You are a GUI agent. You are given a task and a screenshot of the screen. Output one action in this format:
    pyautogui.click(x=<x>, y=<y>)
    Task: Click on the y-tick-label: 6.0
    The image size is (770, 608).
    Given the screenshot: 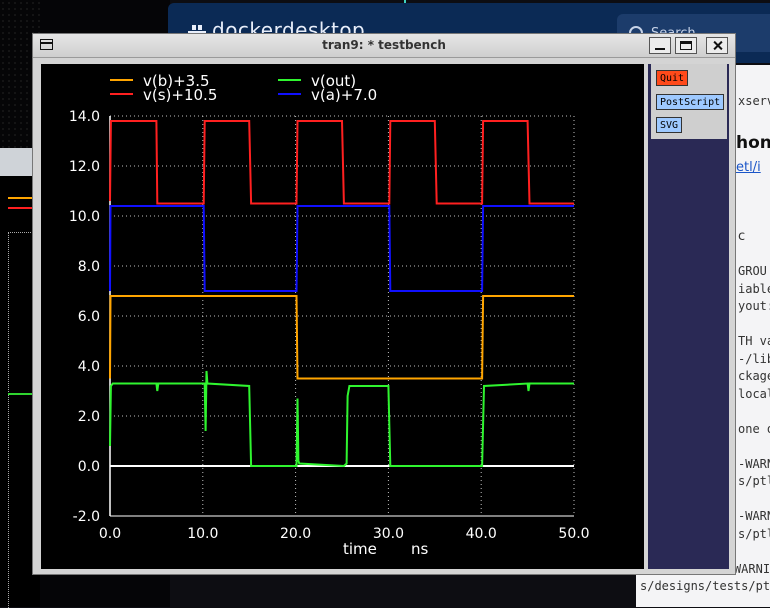 What is the action you would take?
    pyautogui.click(x=89, y=317)
    